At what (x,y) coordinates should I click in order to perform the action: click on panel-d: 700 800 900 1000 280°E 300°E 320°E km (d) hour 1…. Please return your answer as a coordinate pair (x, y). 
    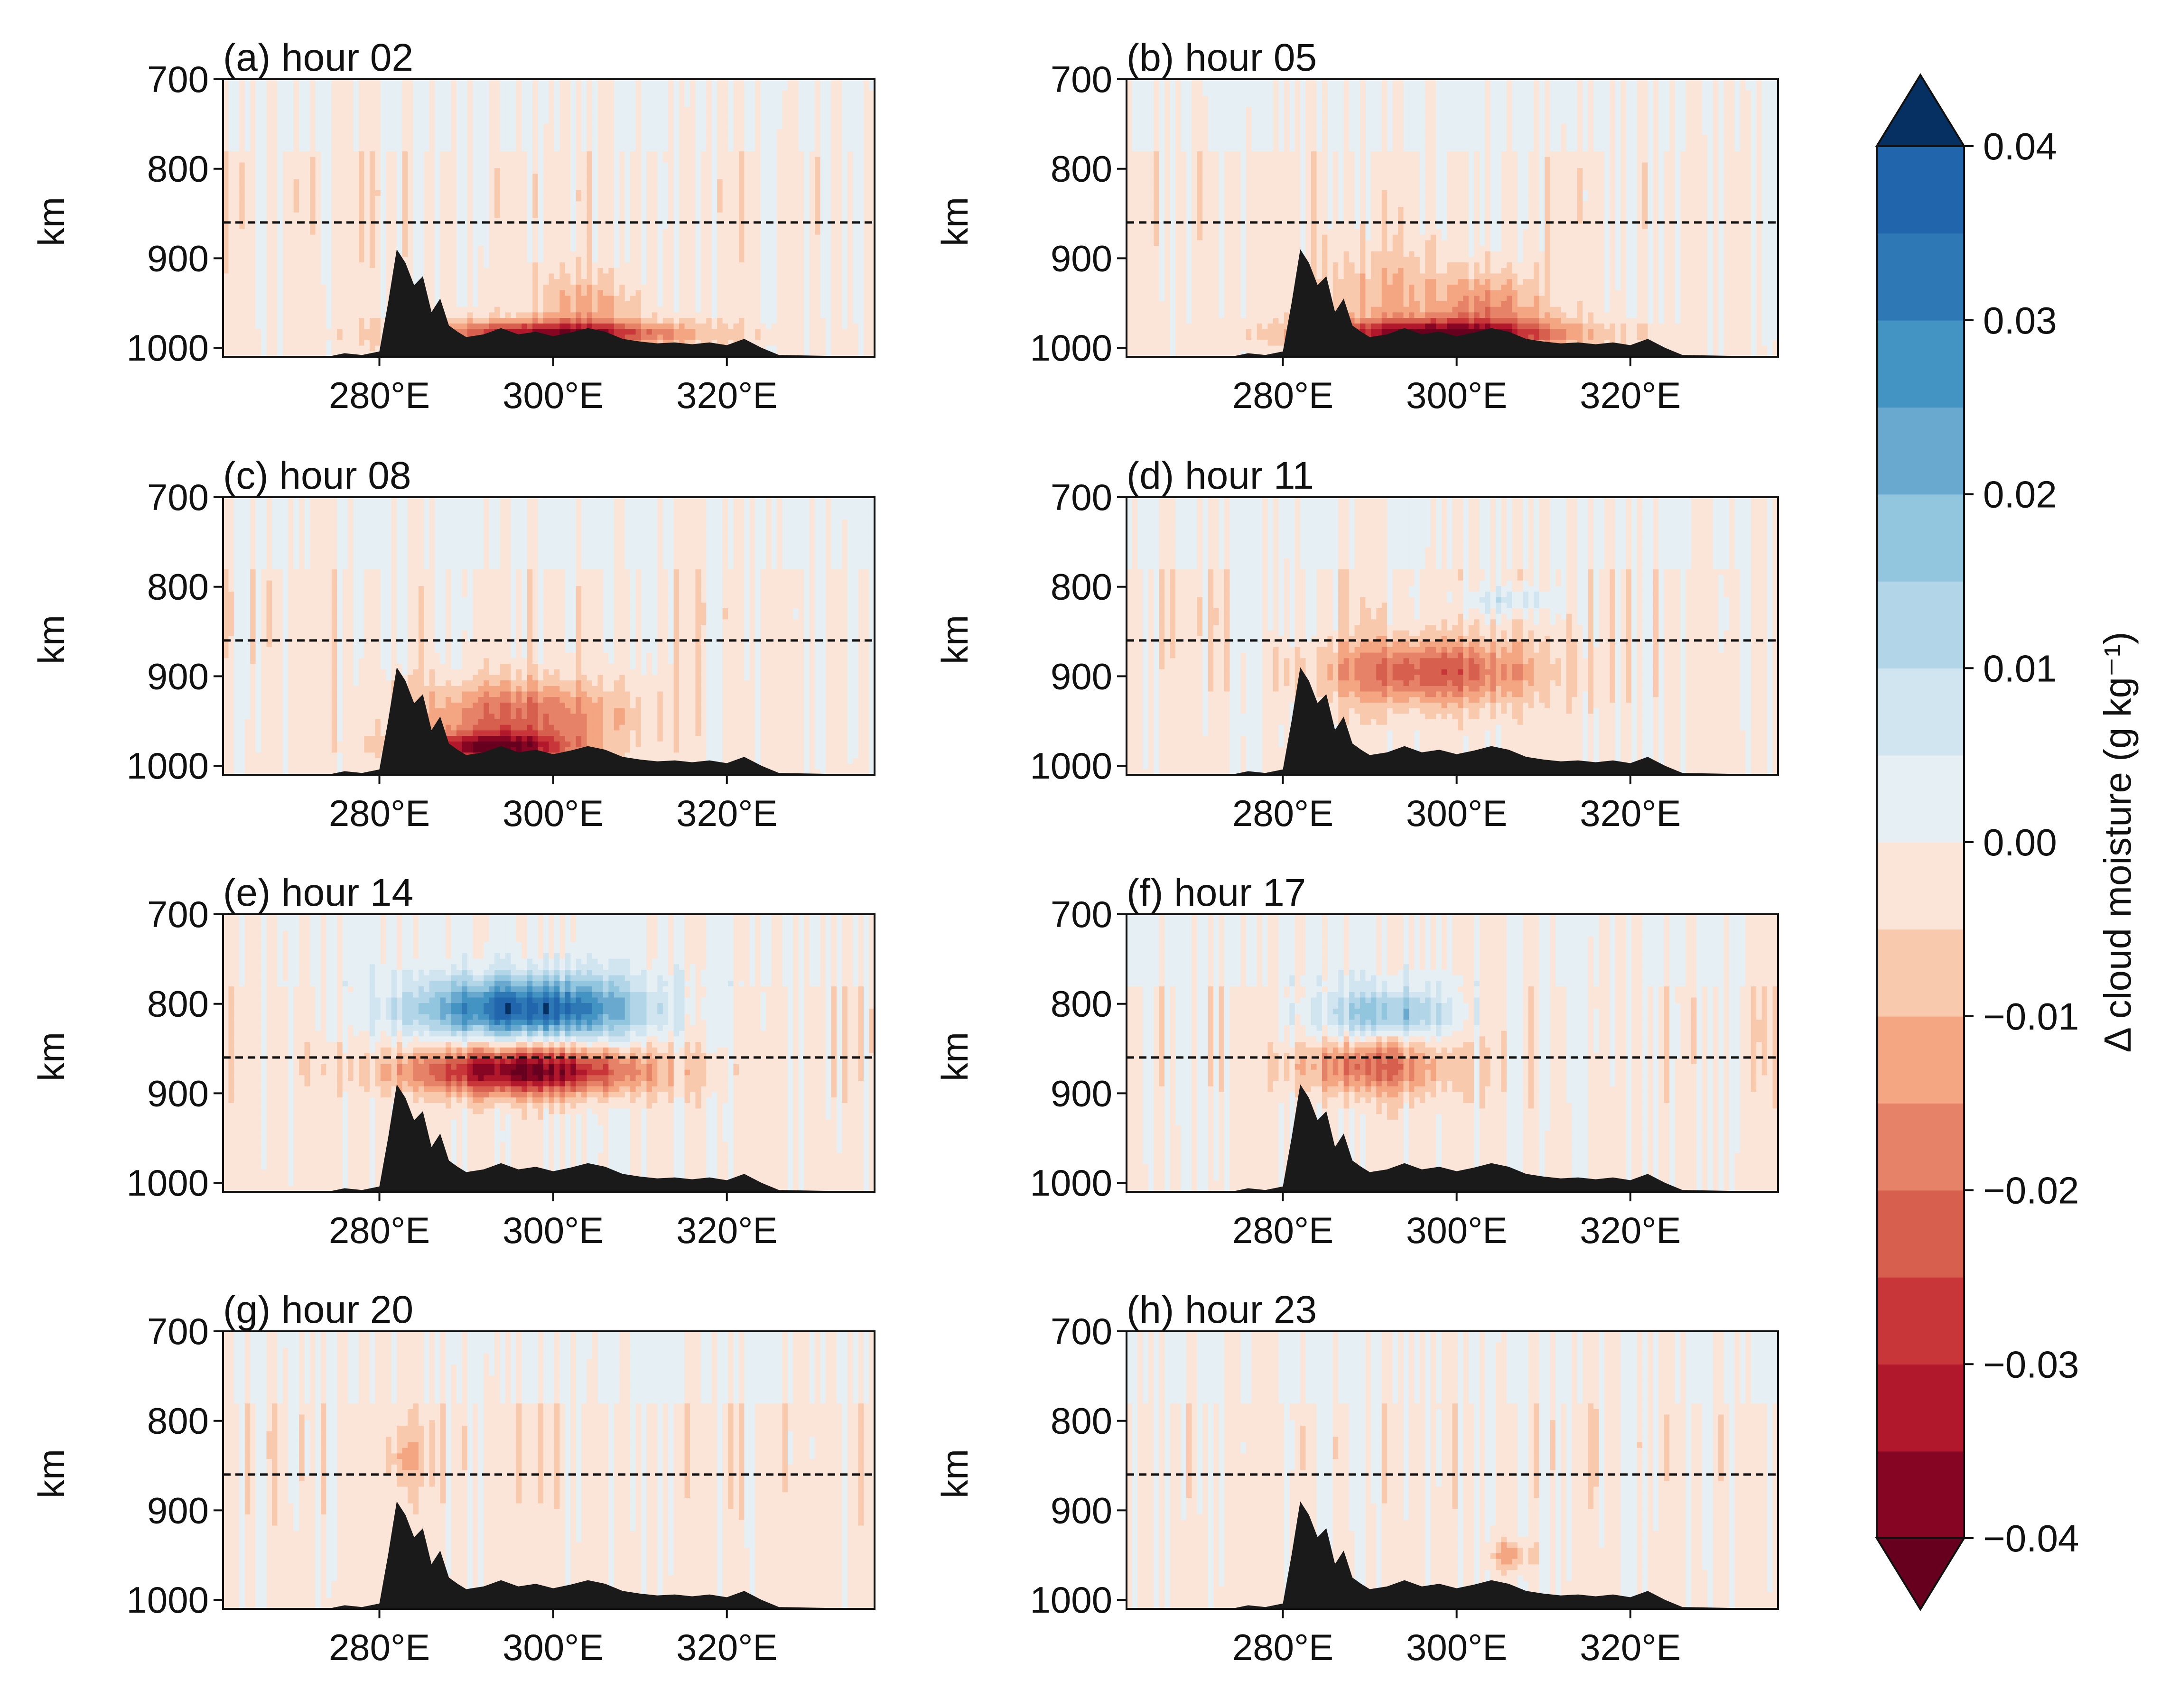
    Looking at the image, I should click on (1356, 644).